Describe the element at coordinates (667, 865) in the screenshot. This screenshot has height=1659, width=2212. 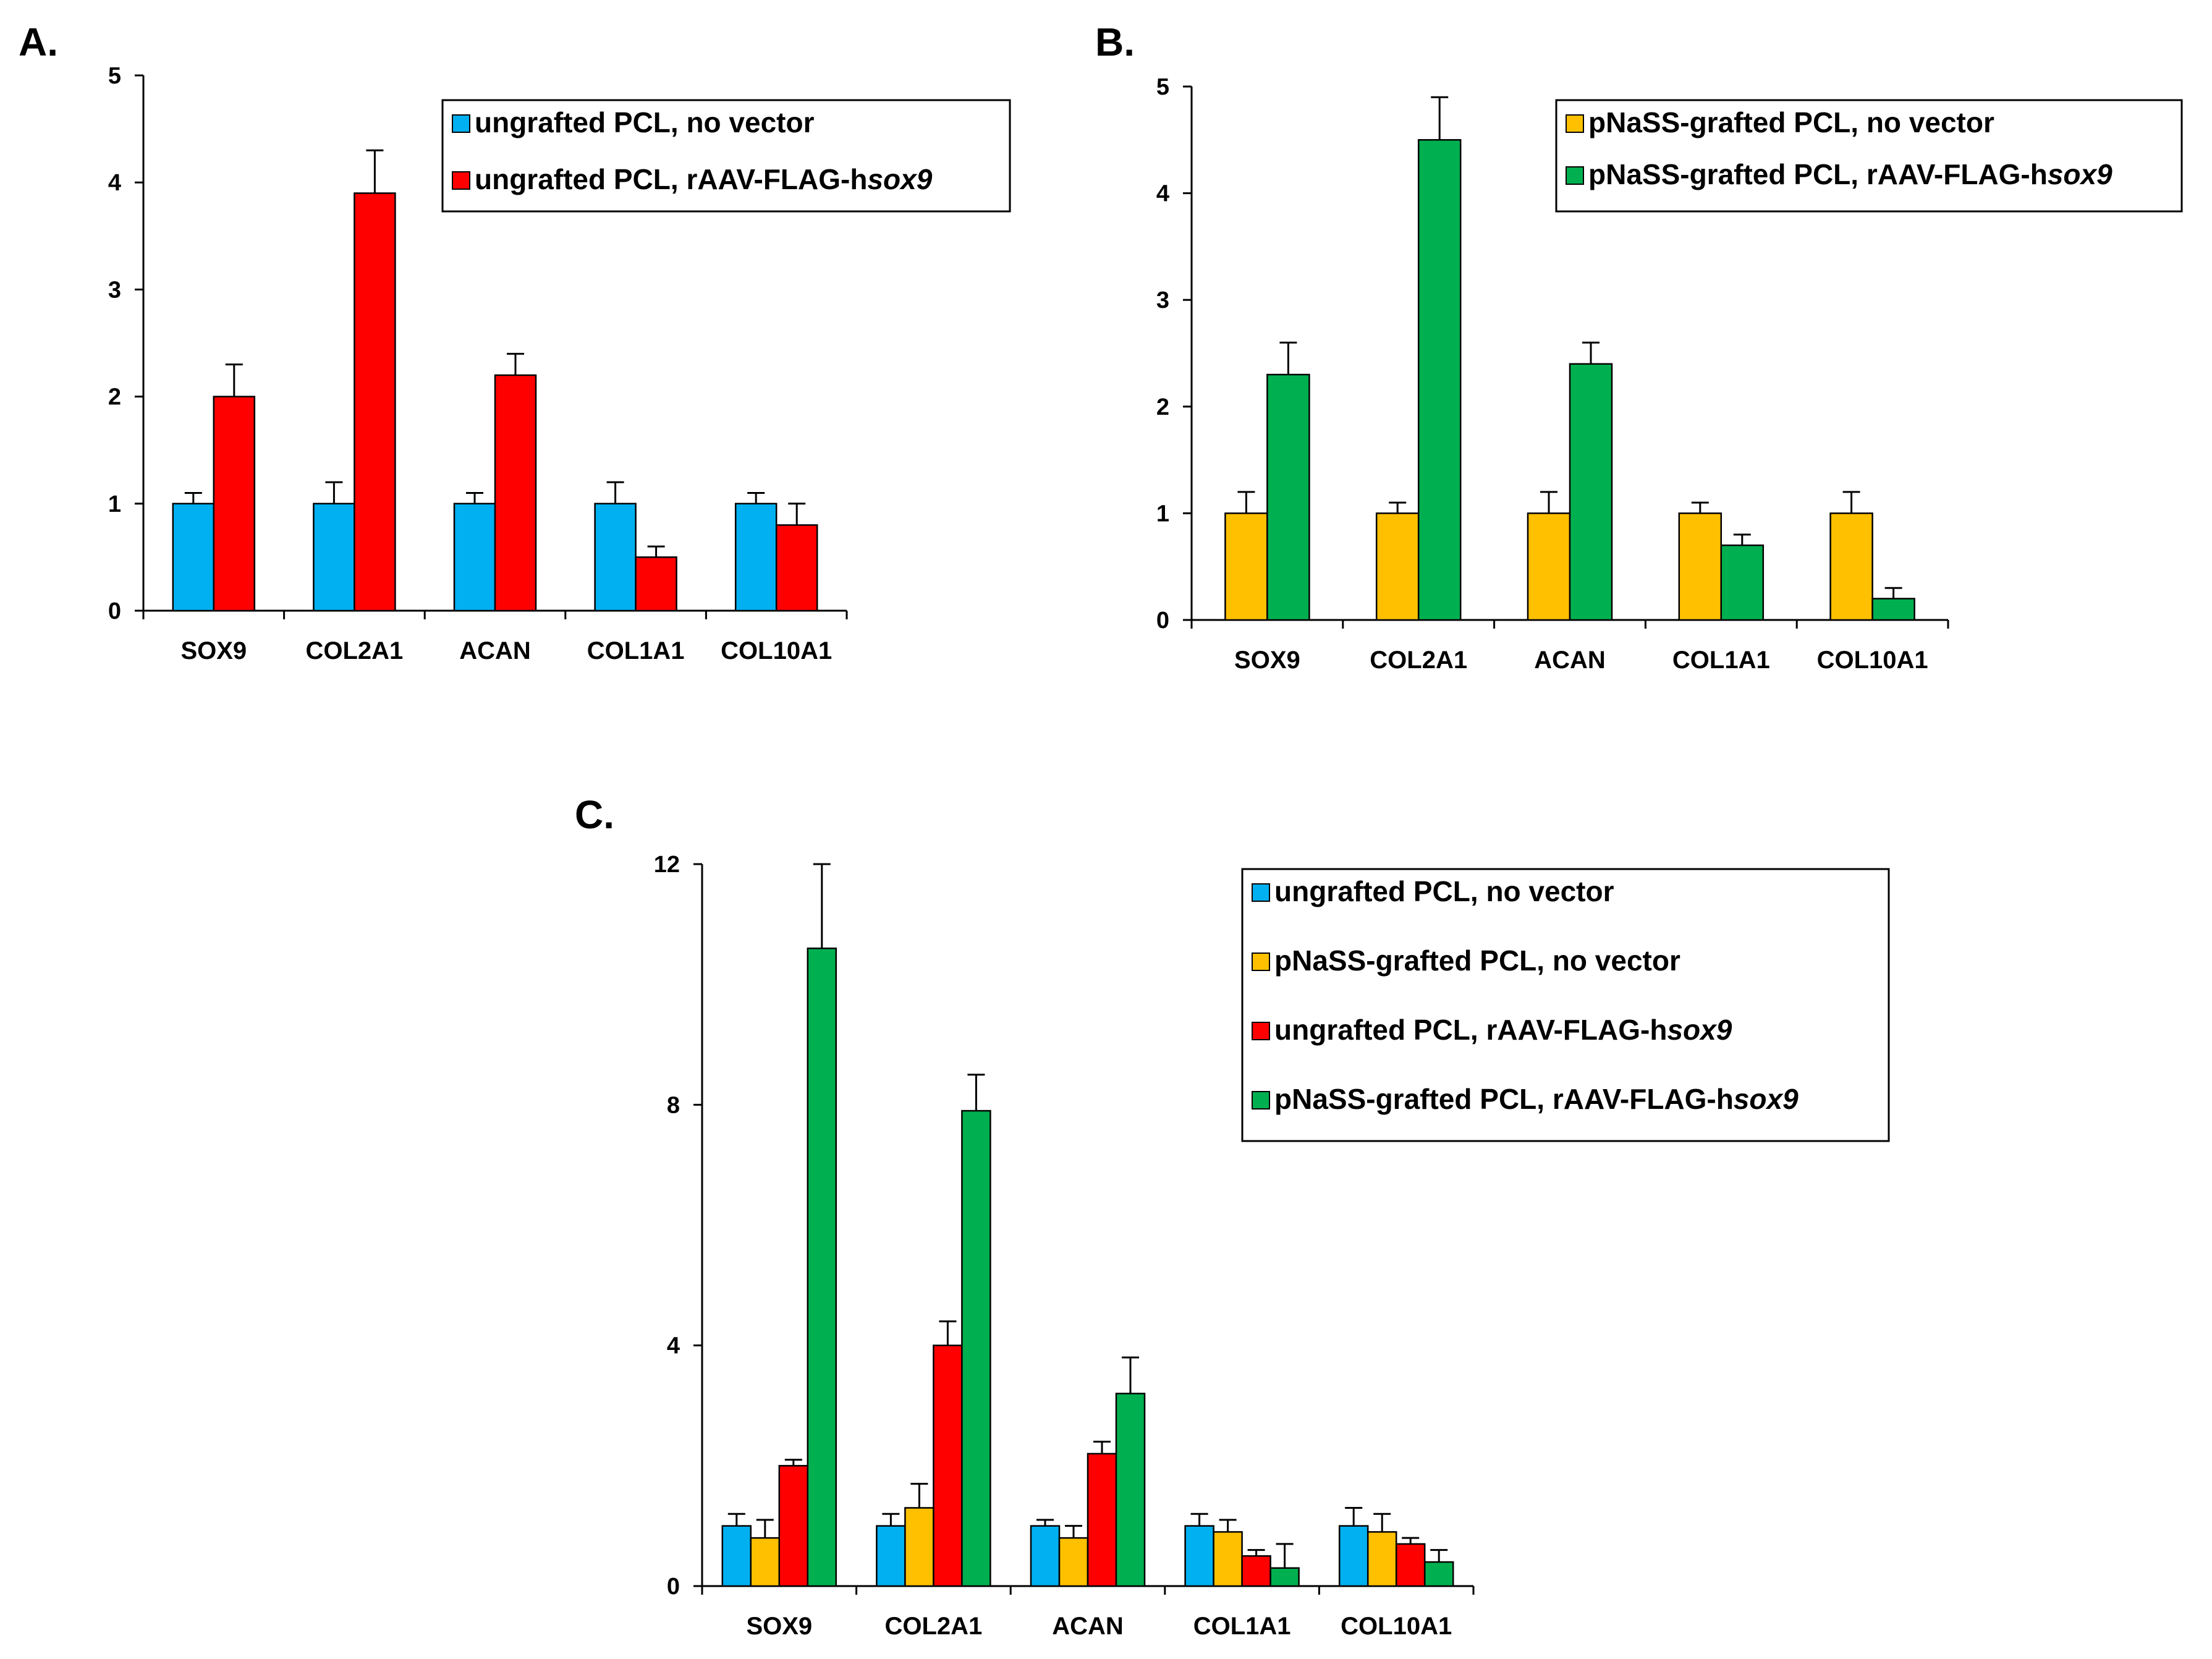
I see `y-tick-label: 12` at that location.